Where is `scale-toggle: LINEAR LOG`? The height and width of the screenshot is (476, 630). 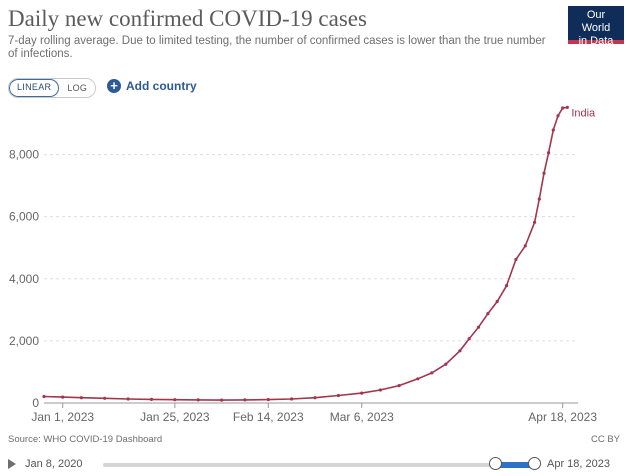
scale-toggle: LINEAR LOG is located at coordinates (52, 88).